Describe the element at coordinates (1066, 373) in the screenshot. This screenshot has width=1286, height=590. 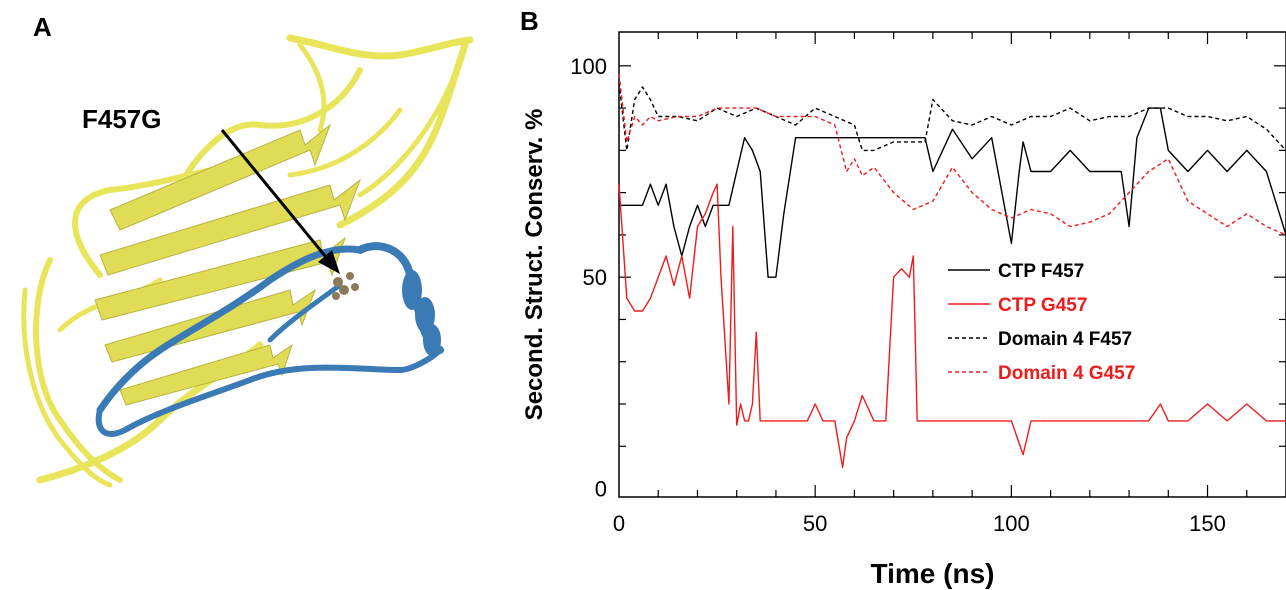
I see `legend-label-3: Domain 4 G457` at that location.